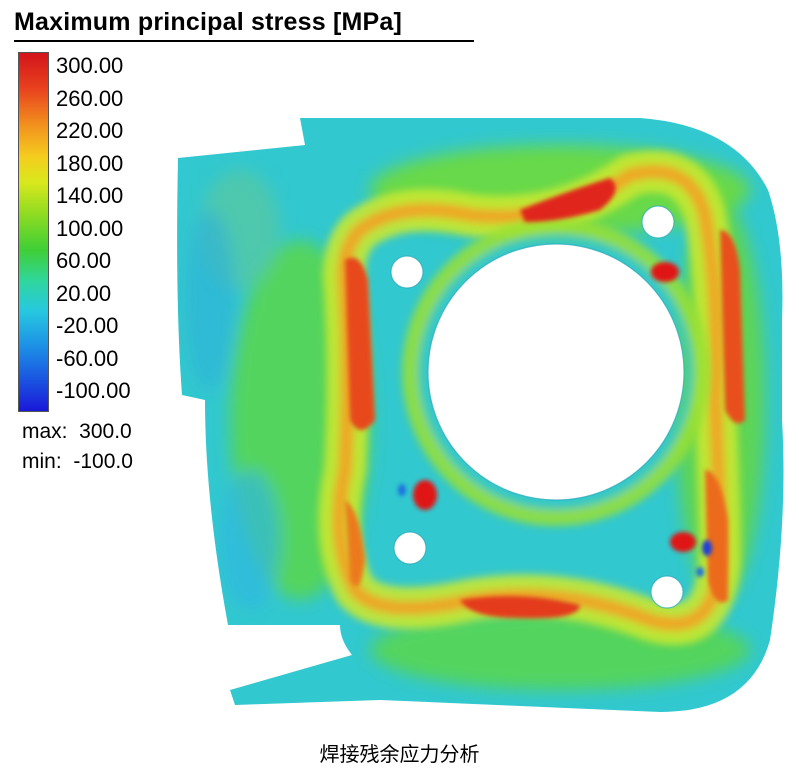 The image size is (799, 781). I want to click on tick-label: 300.00, so click(90, 65).